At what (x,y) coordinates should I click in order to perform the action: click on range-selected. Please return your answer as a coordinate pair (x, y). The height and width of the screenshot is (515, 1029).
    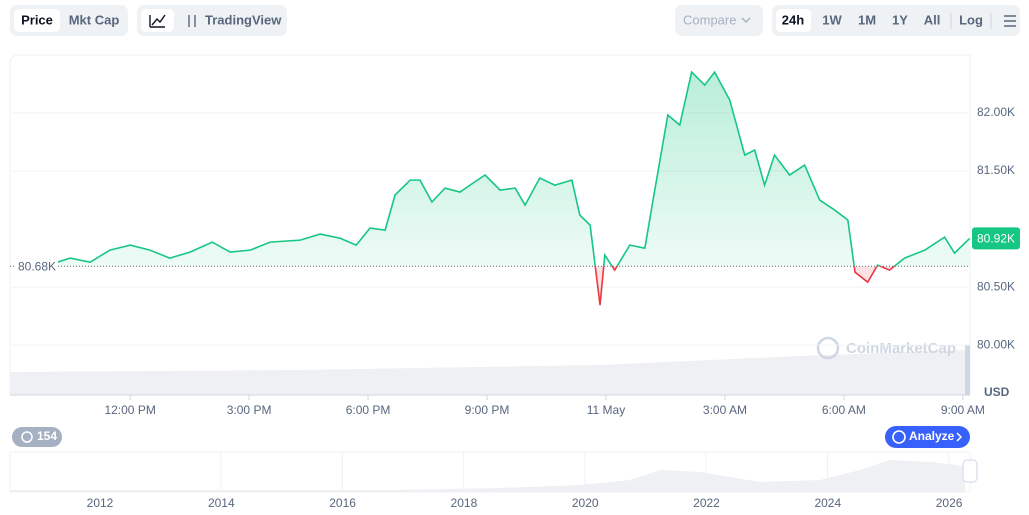
    Looking at the image, I should click on (793, 20).